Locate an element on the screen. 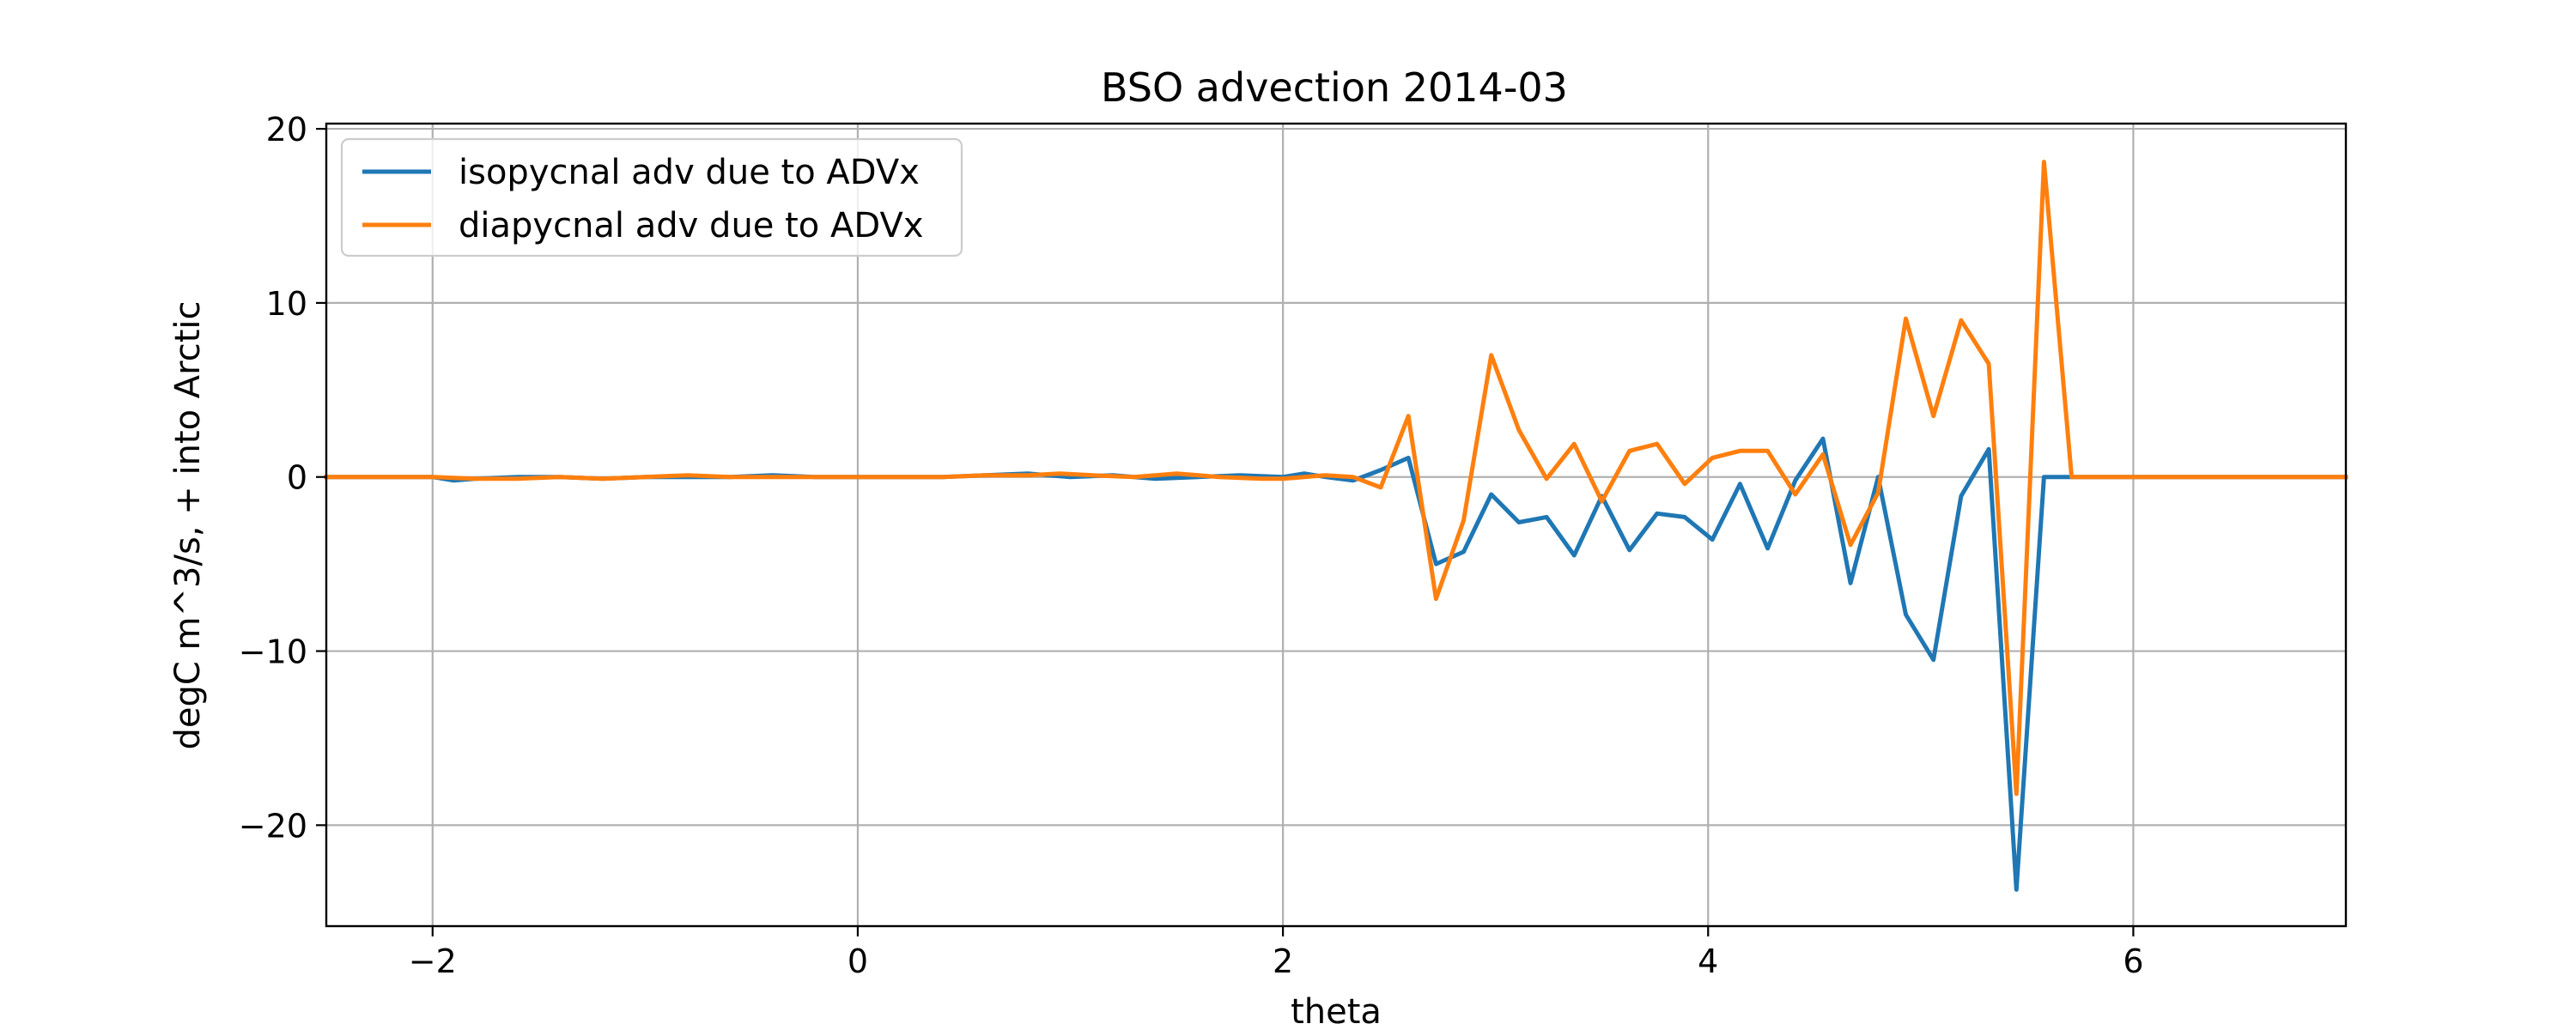 This screenshot has height=1030, width=2576. legend-label: isopycnal adv due to ADVx is located at coordinates (689, 172).